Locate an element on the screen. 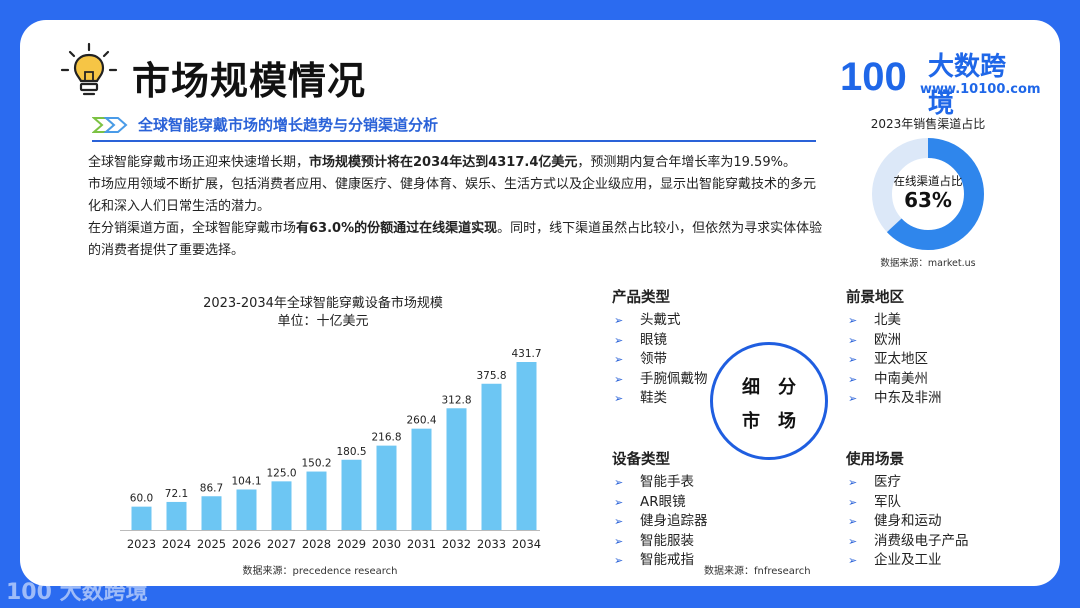 The image size is (1080, 608). intro-p3-bold: 有63.0%的份额通过在线渠道实现 is located at coordinates (397, 228).